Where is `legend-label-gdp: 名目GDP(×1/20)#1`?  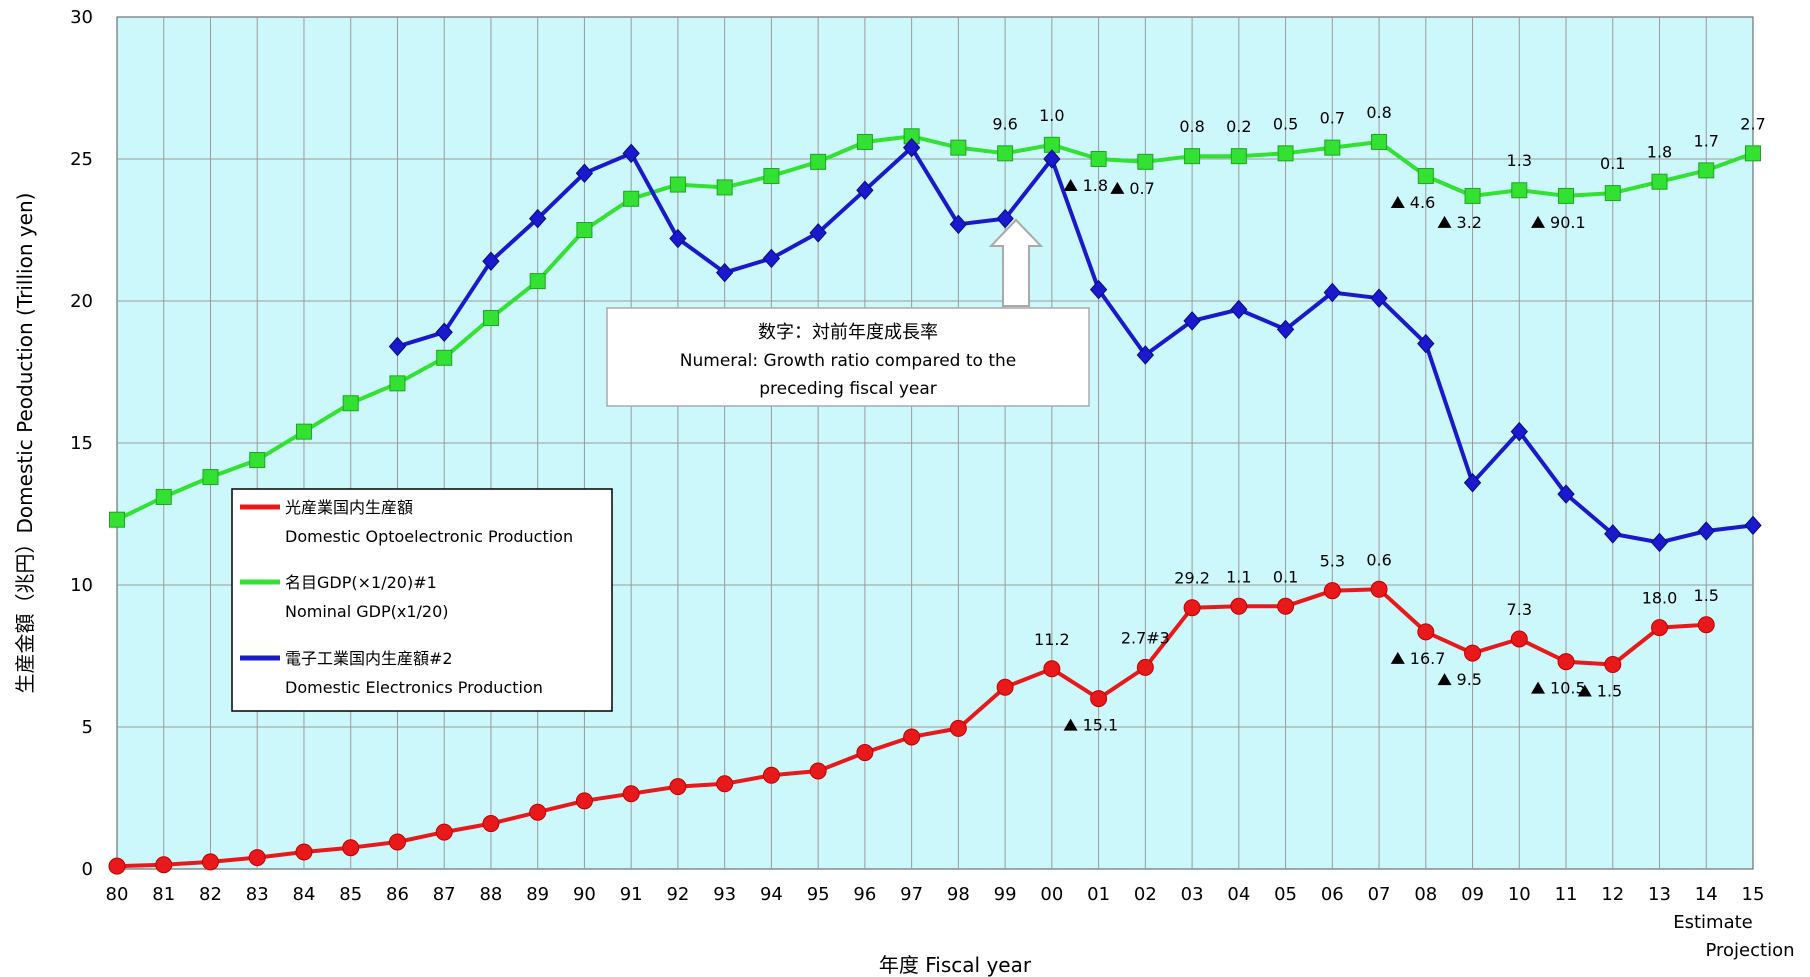
legend-label-gdp: 名目GDP(×1/20)#1 is located at coordinates (361, 582).